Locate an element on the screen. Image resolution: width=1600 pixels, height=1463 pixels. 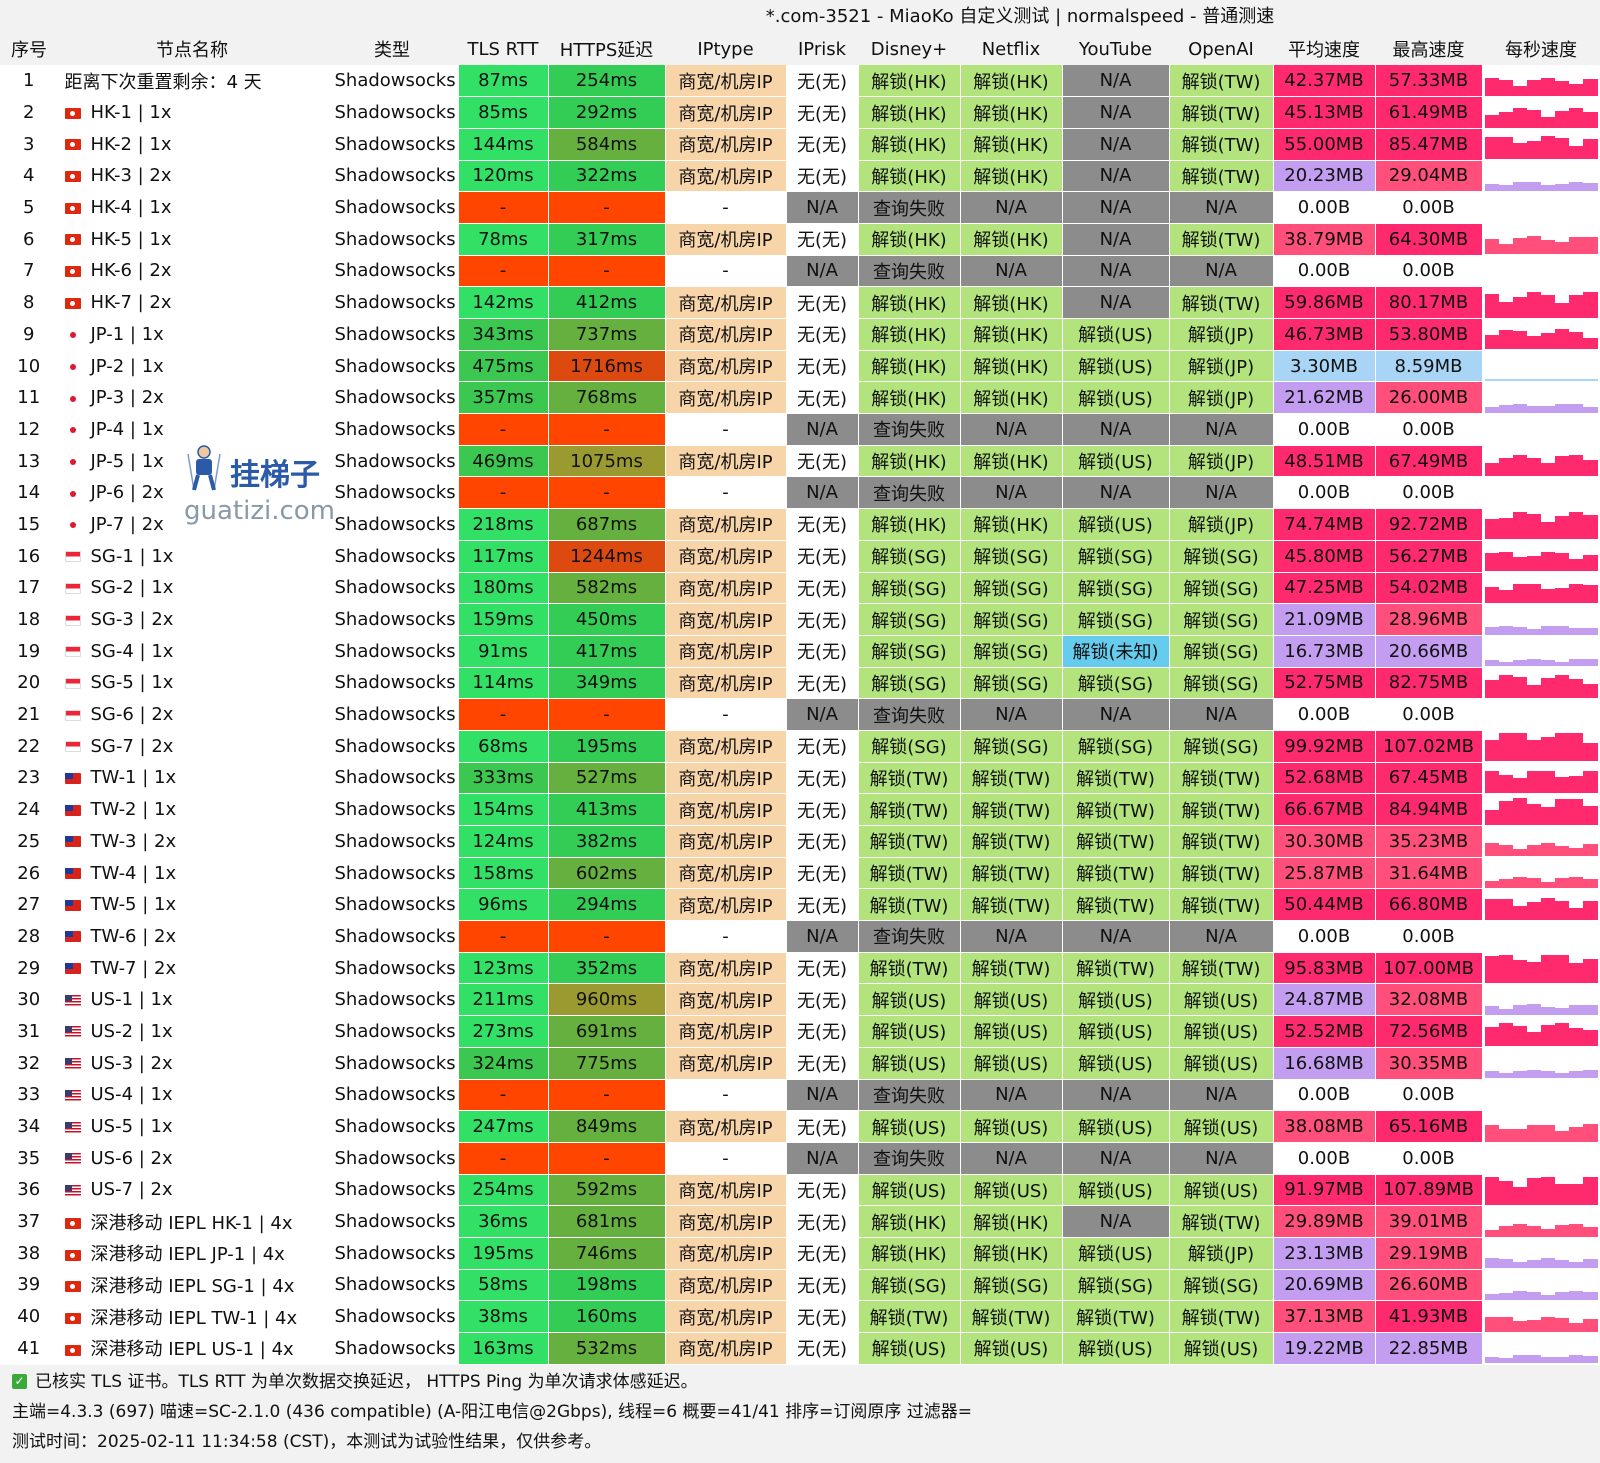
cell-3: Shadowsocks is located at coordinates (392, 398).